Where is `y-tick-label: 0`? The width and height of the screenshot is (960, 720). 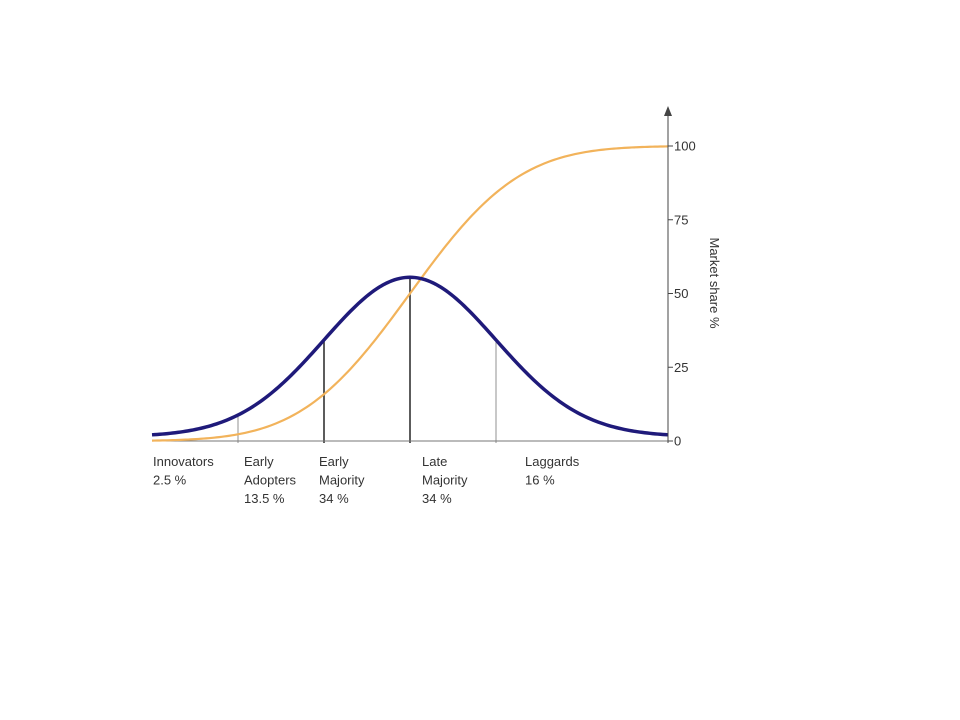
y-tick-label: 0 is located at coordinates (677, 441).